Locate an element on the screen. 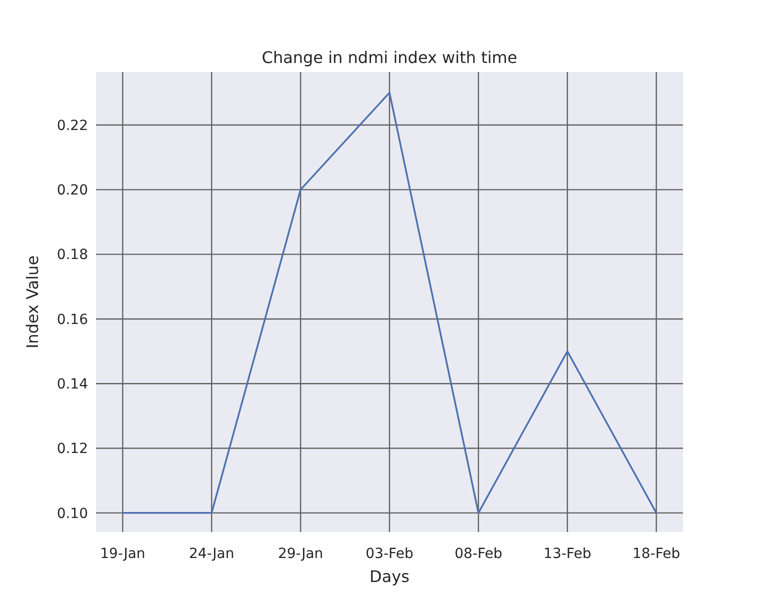 The width and height of the screenshot is (760, 600). x-tick-label: 08-Feb is located at coordinates (478, 554).